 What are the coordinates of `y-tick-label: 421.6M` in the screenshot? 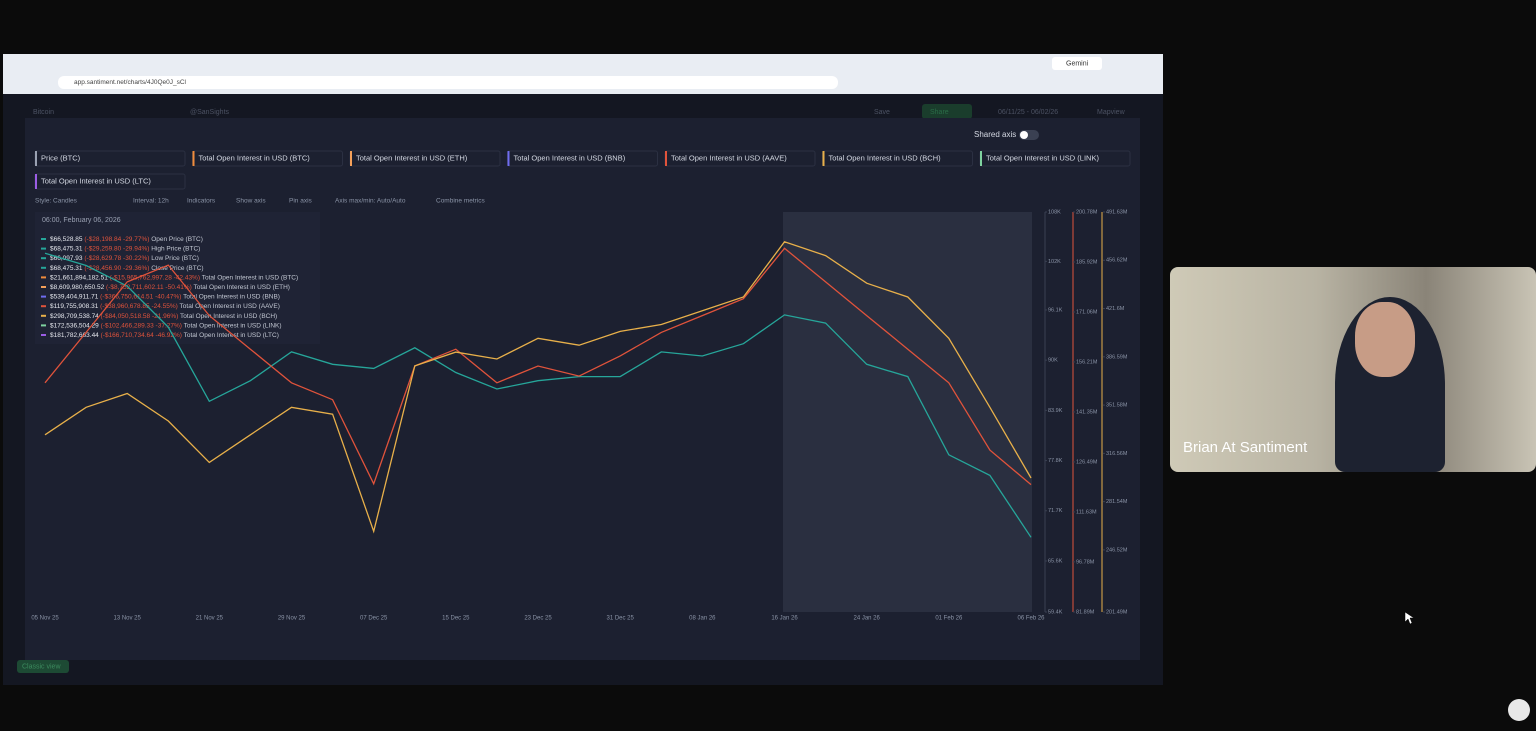 It's located at (1115, 309).